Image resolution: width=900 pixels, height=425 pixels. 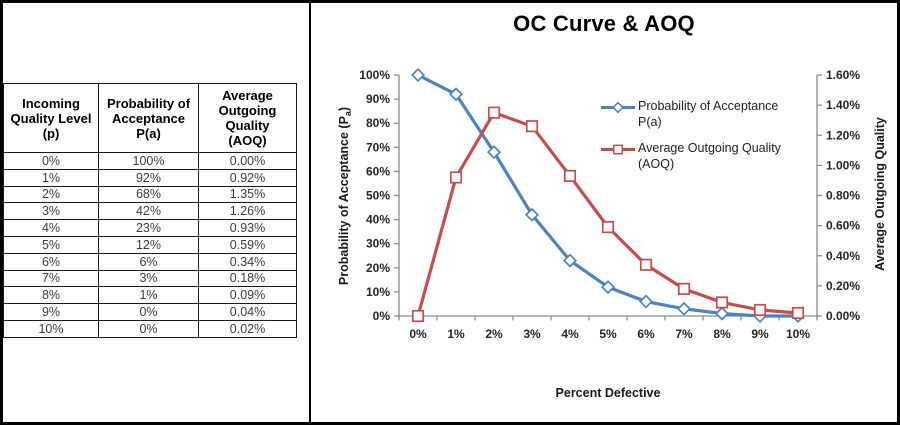 What do you see at coordinates (378, 147) in the screenshot?
I see `left-axis-tick-label: 70%` at bounding box center [378, 147].